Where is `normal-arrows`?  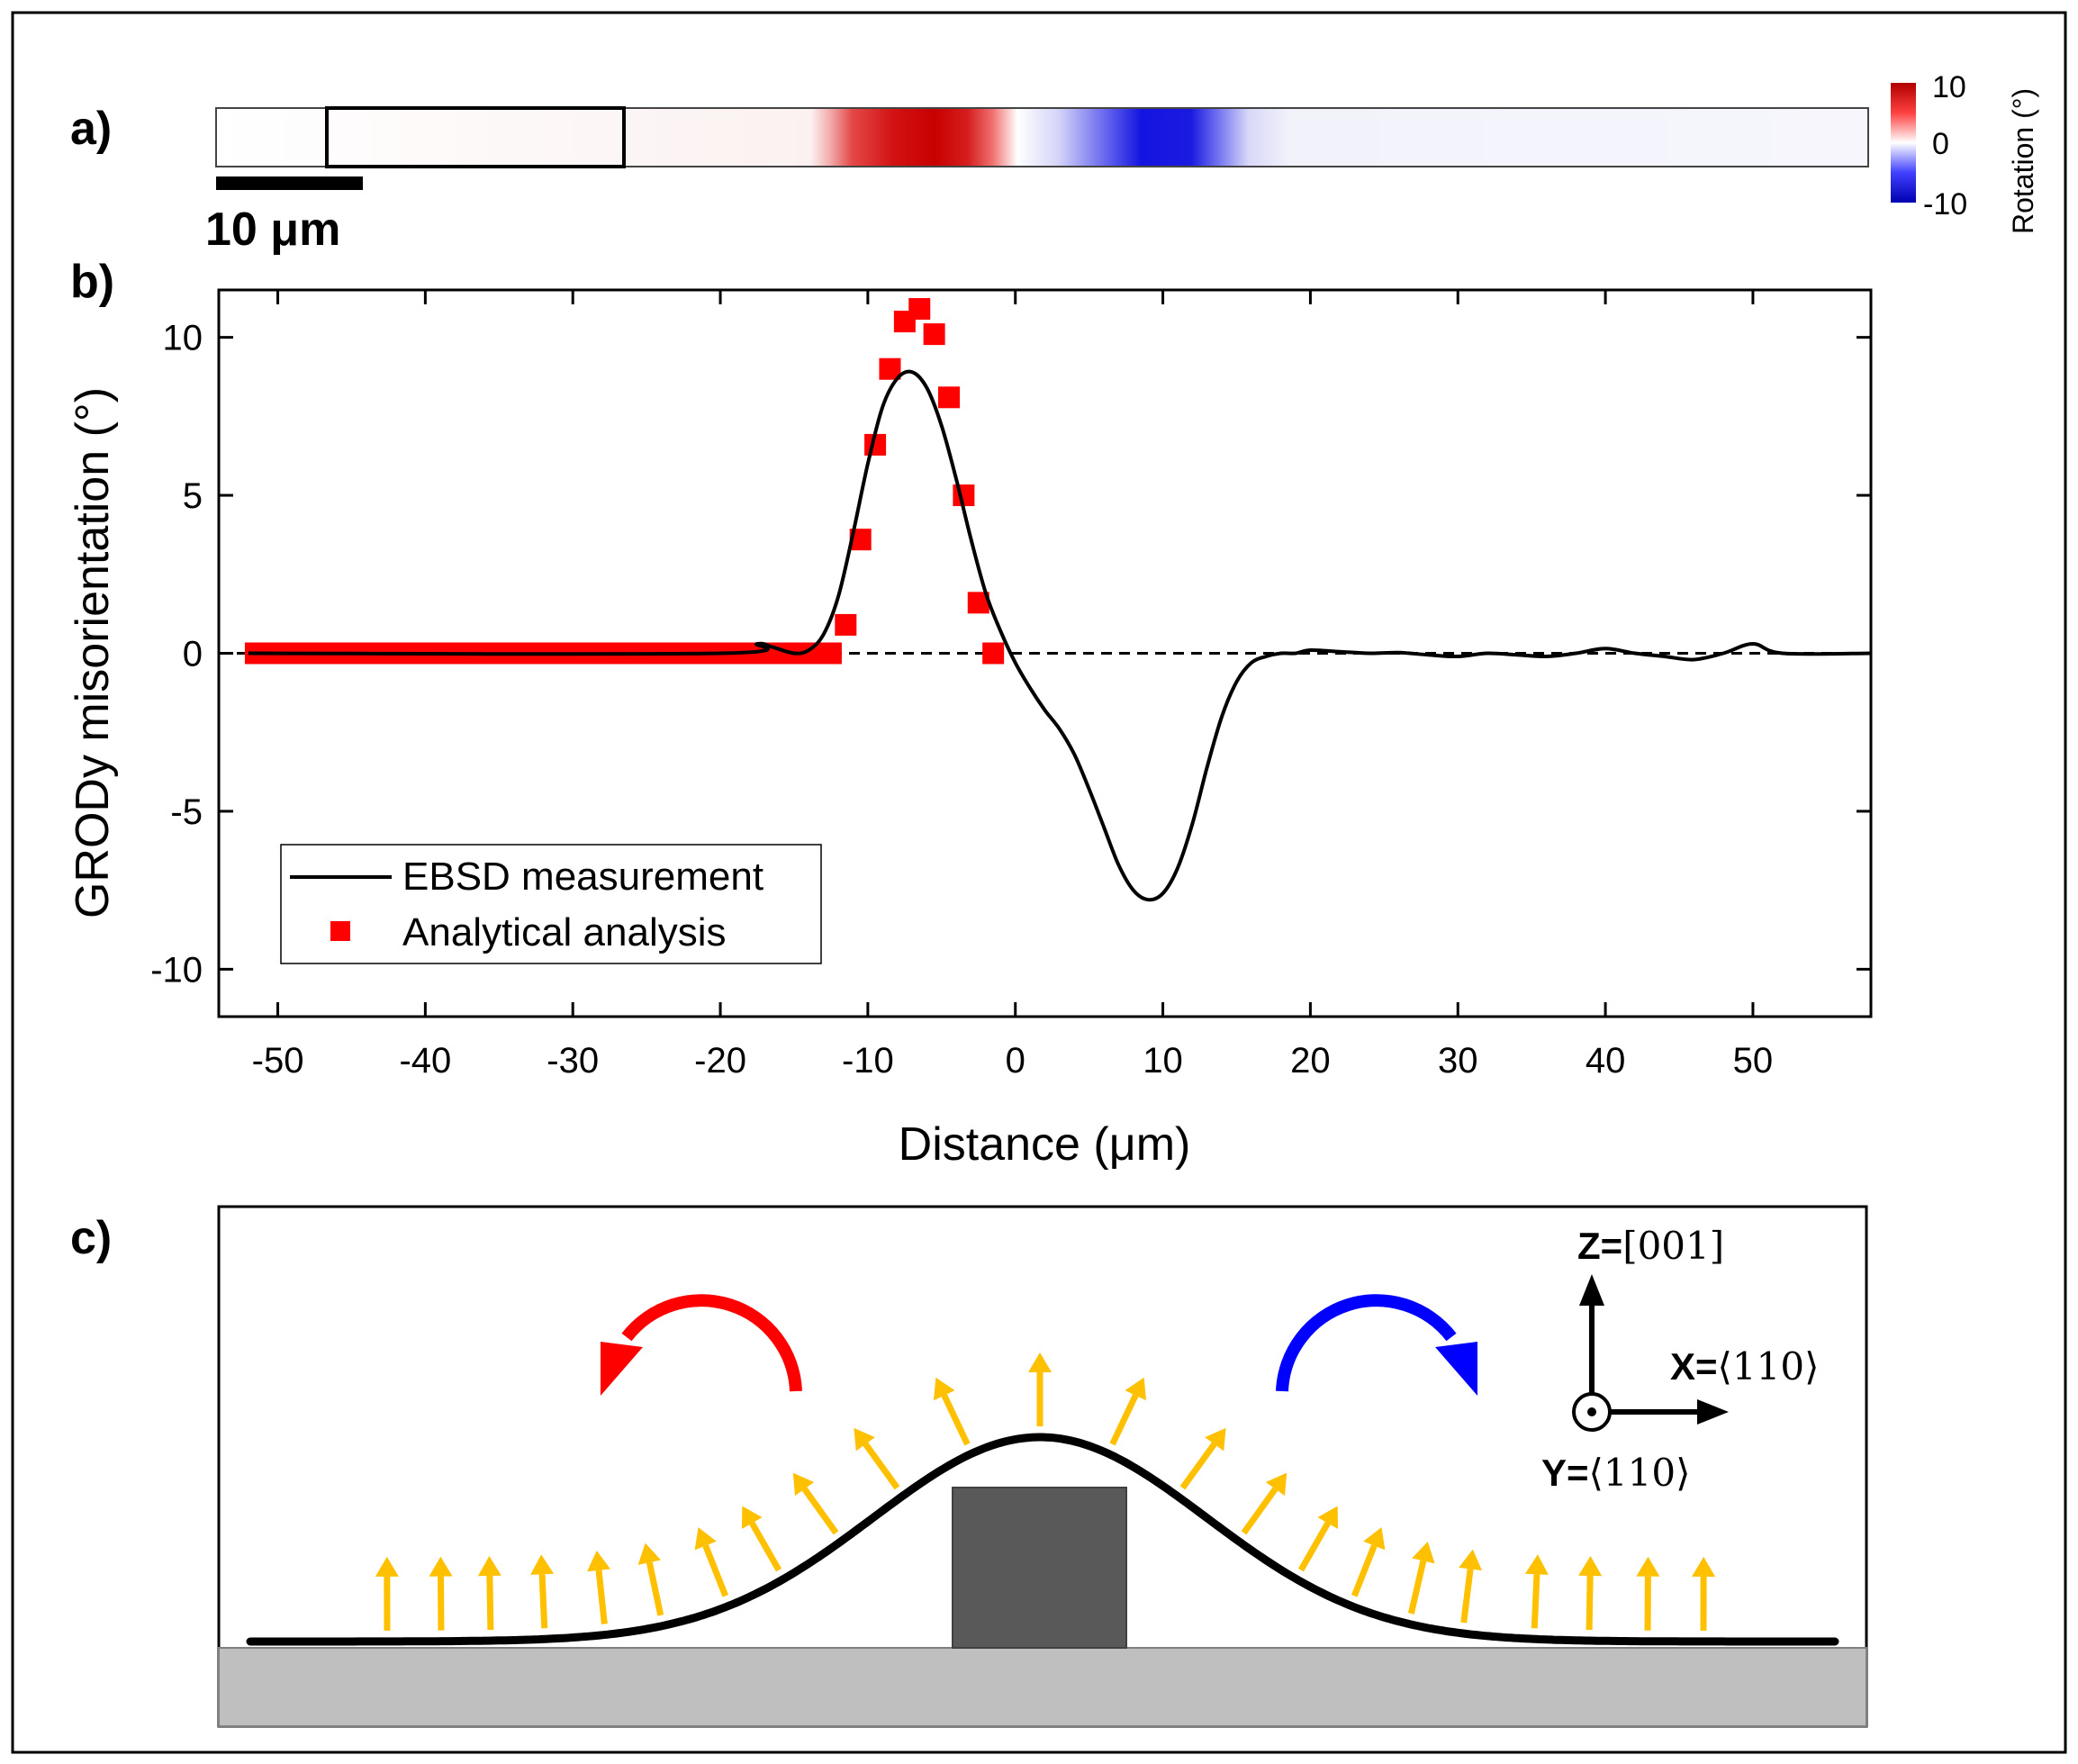 normal-arrows is located at coordinates (1045, 1491).